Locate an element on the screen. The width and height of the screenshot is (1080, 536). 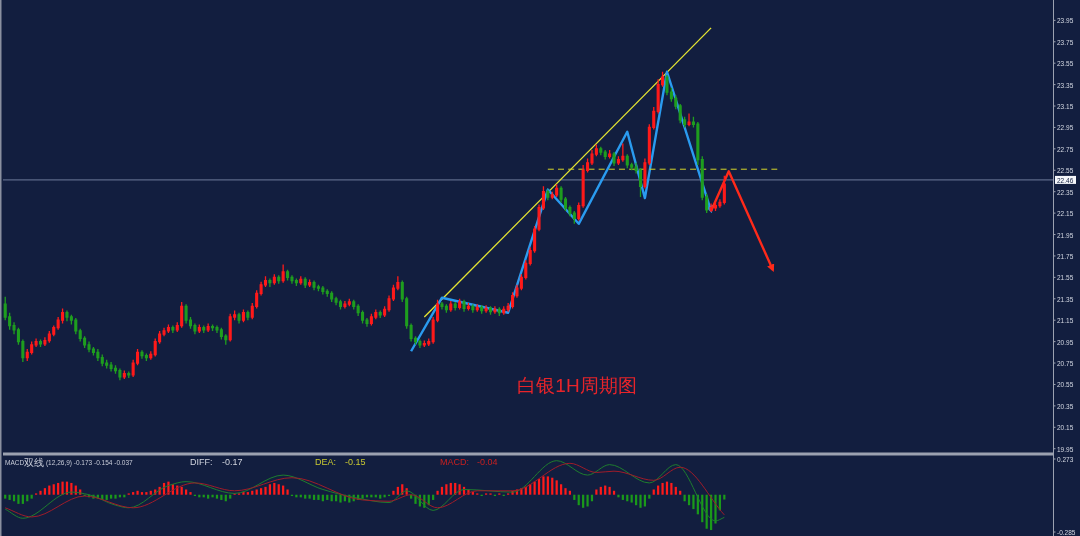
annotation: DEA: is located at coordinates (326, 462).